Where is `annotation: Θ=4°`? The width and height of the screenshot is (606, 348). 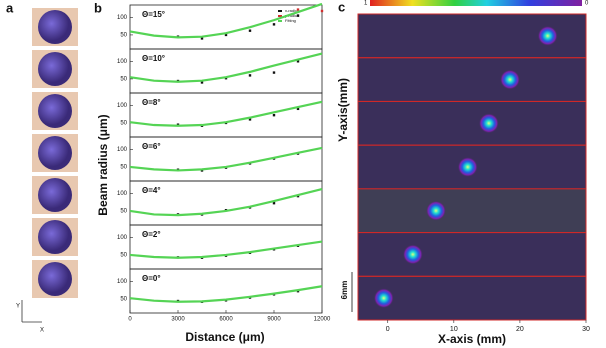
annotation: Θ=4° is located at coordinates (151, 190).